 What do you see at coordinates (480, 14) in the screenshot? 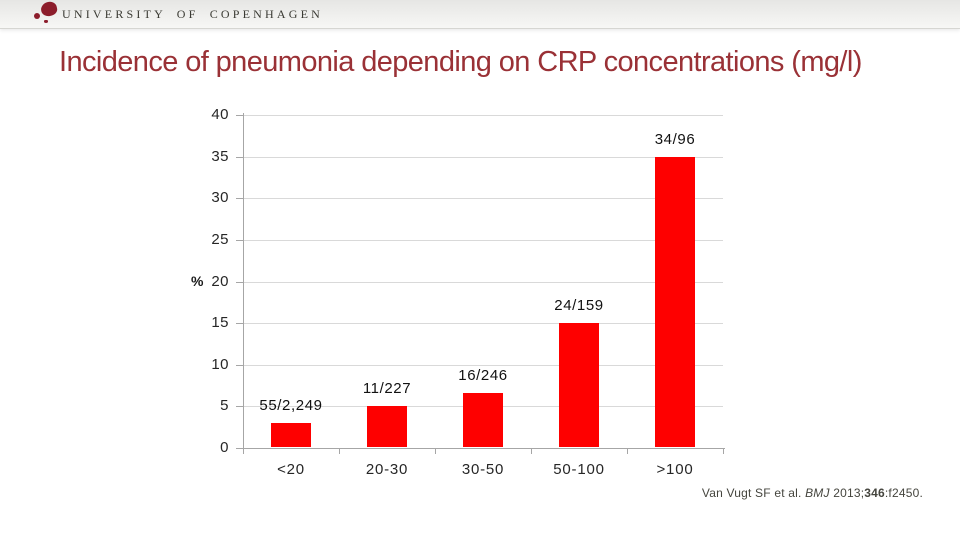
I see `university-header-bar: UNIVERSITY OF COPENHAGEN` at bounding box center [480, 14].